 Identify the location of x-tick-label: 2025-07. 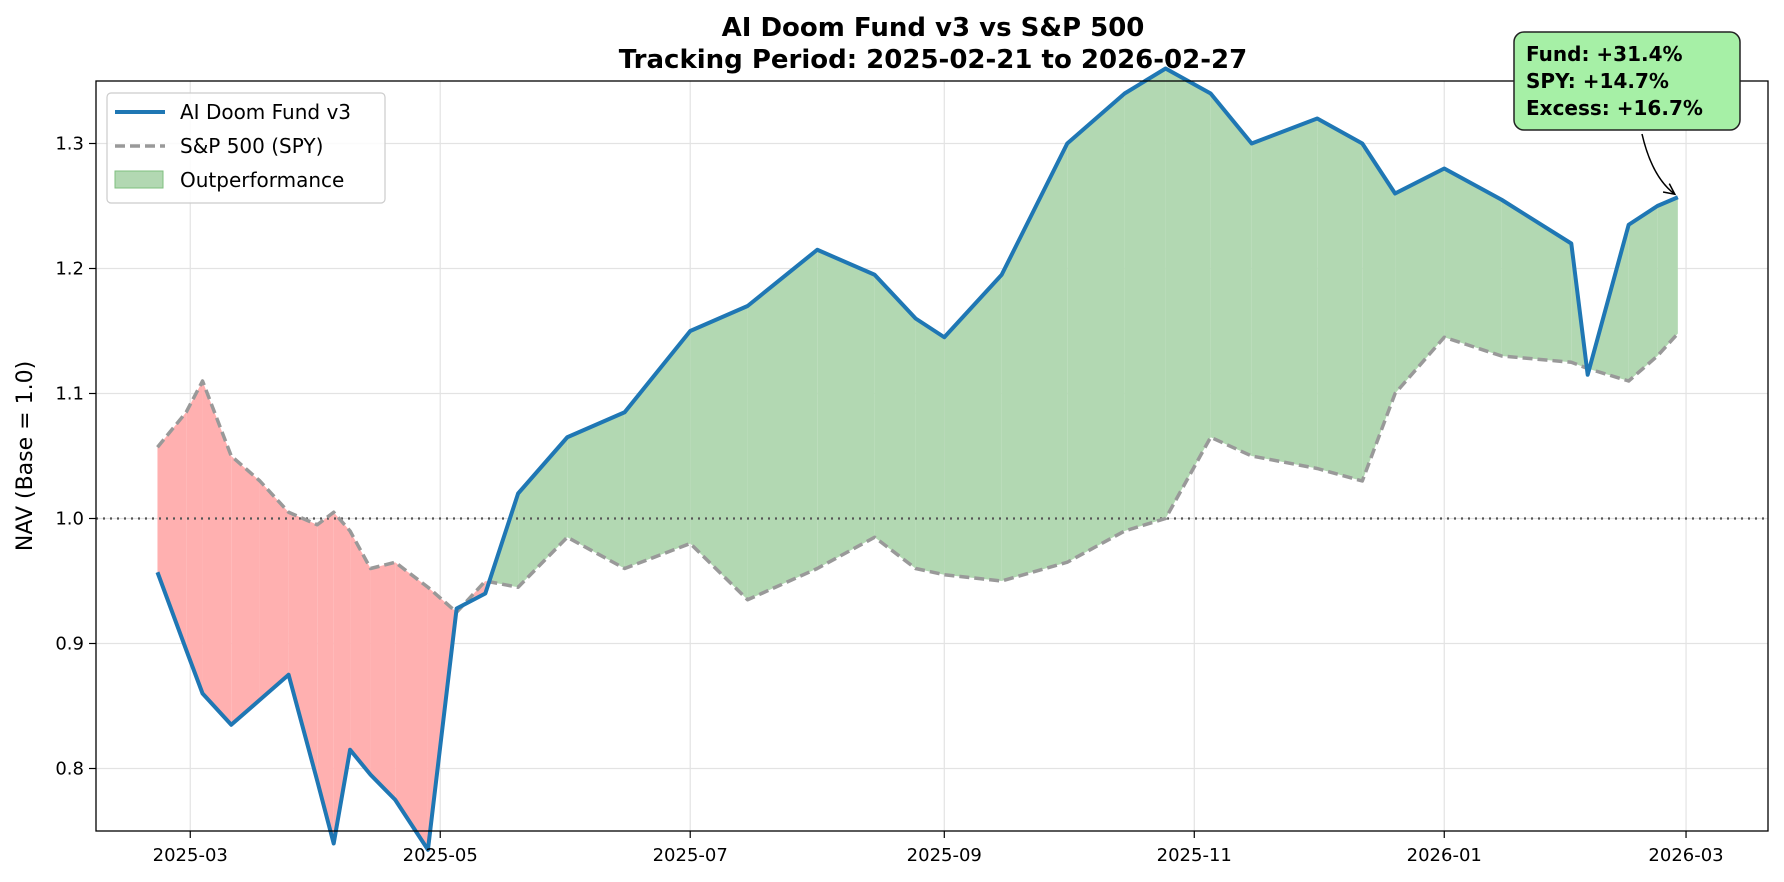
(690, 855).